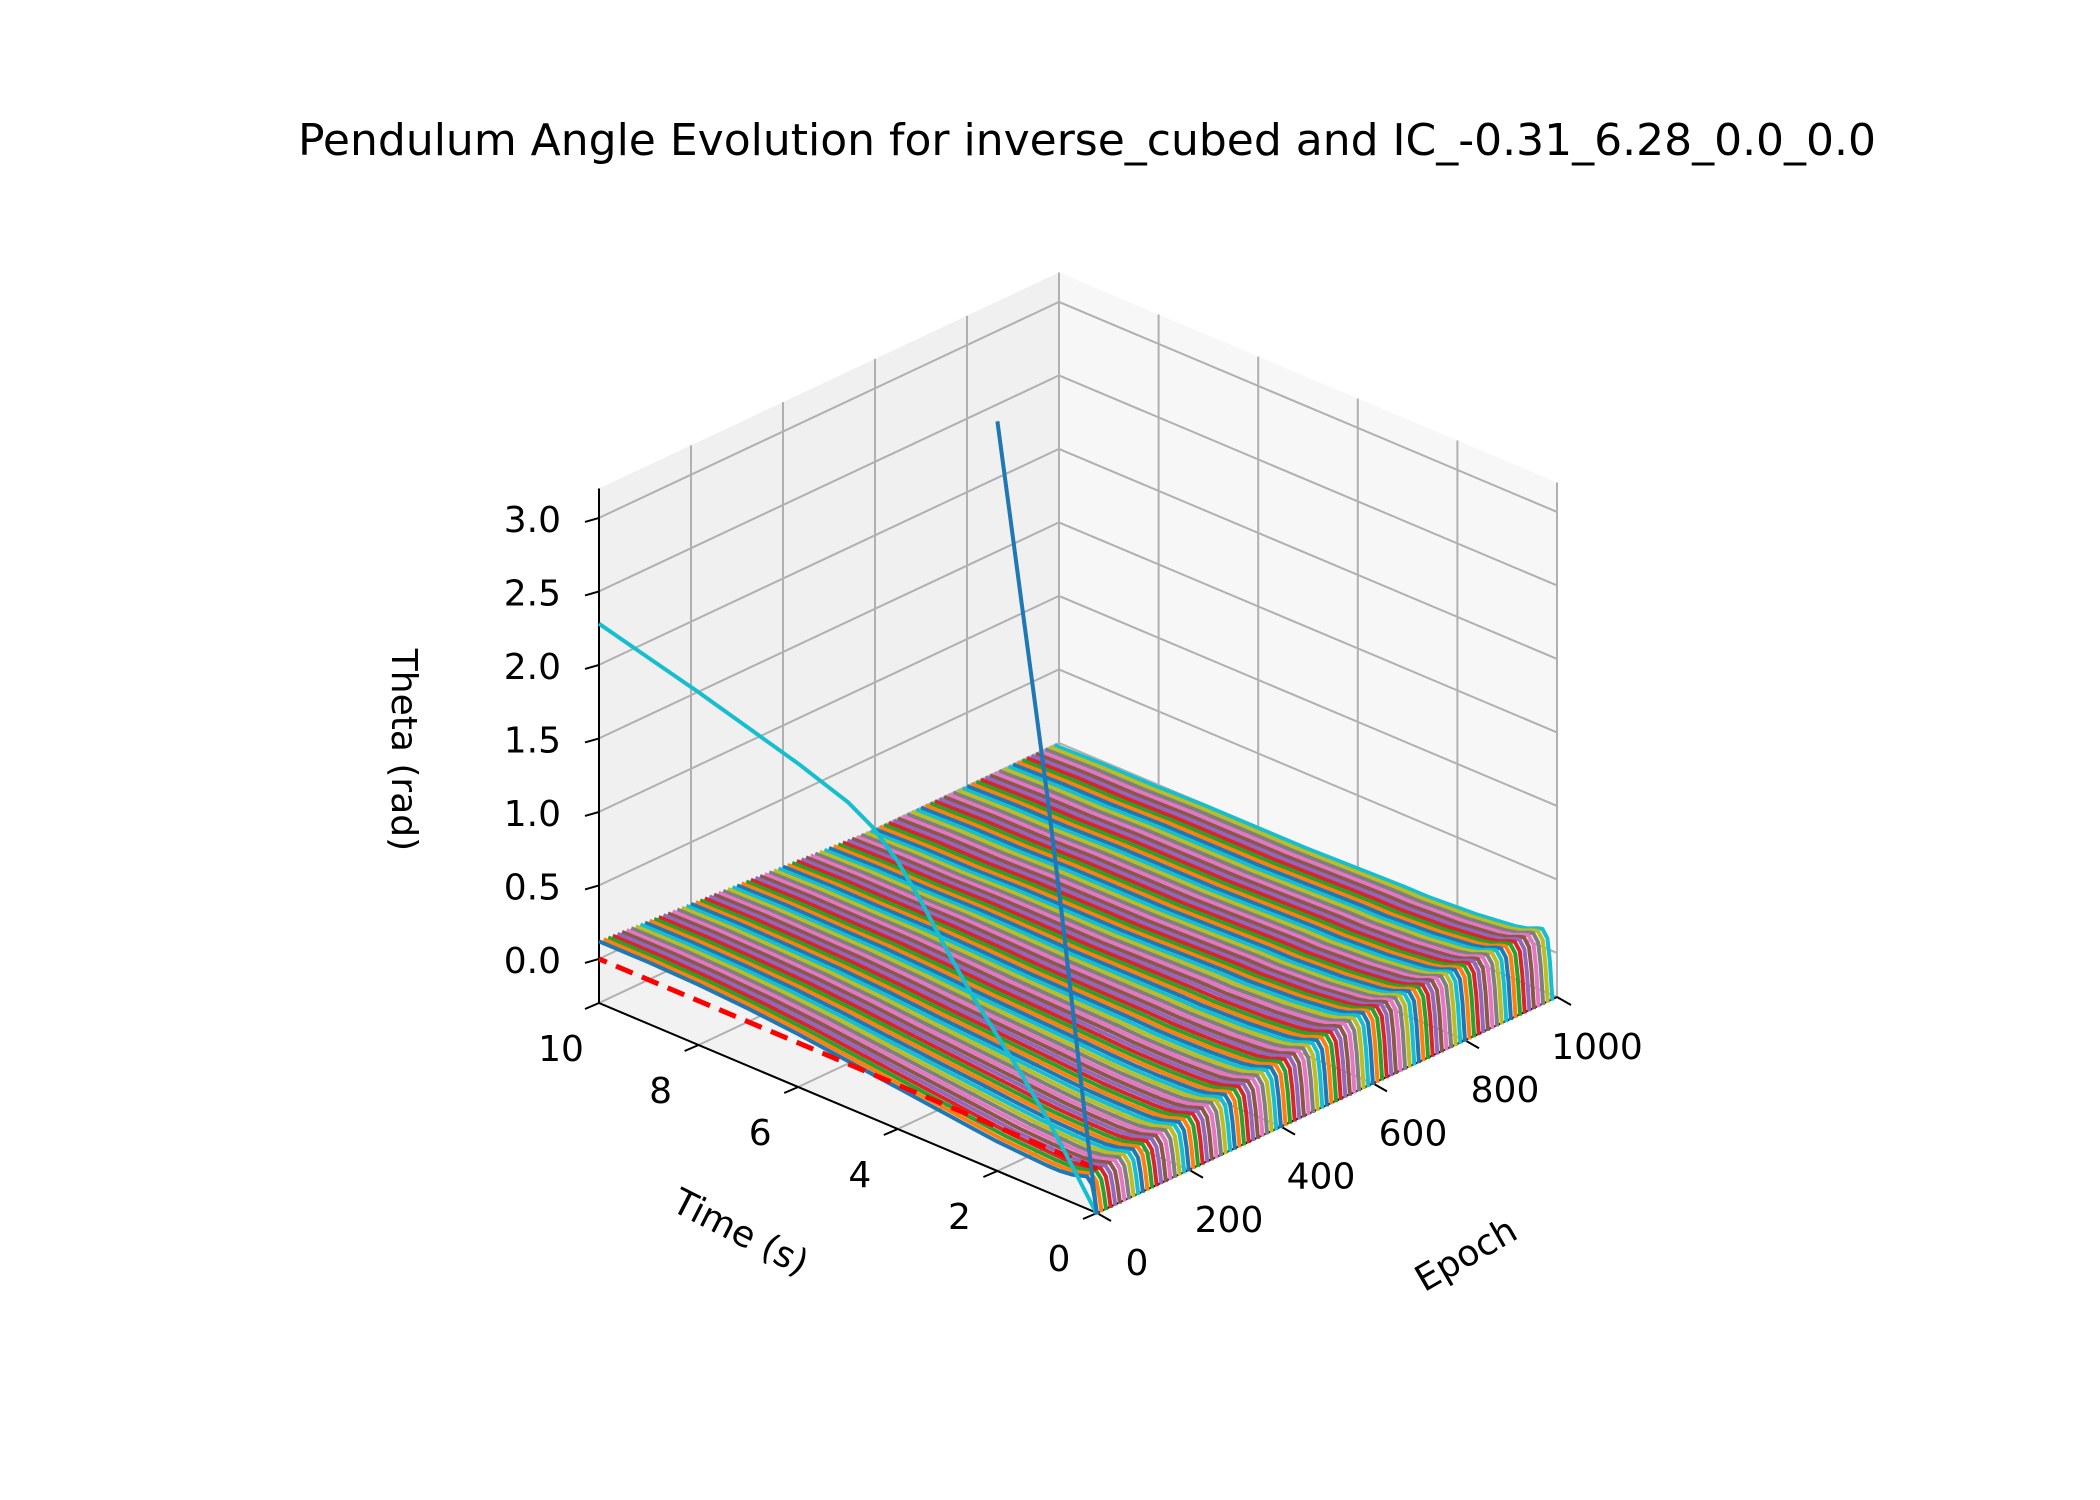 The image size is (2100, 1500). Describe the element at coordinates (848, 818) in the screenshot. I see `overlay-lines` at that location.